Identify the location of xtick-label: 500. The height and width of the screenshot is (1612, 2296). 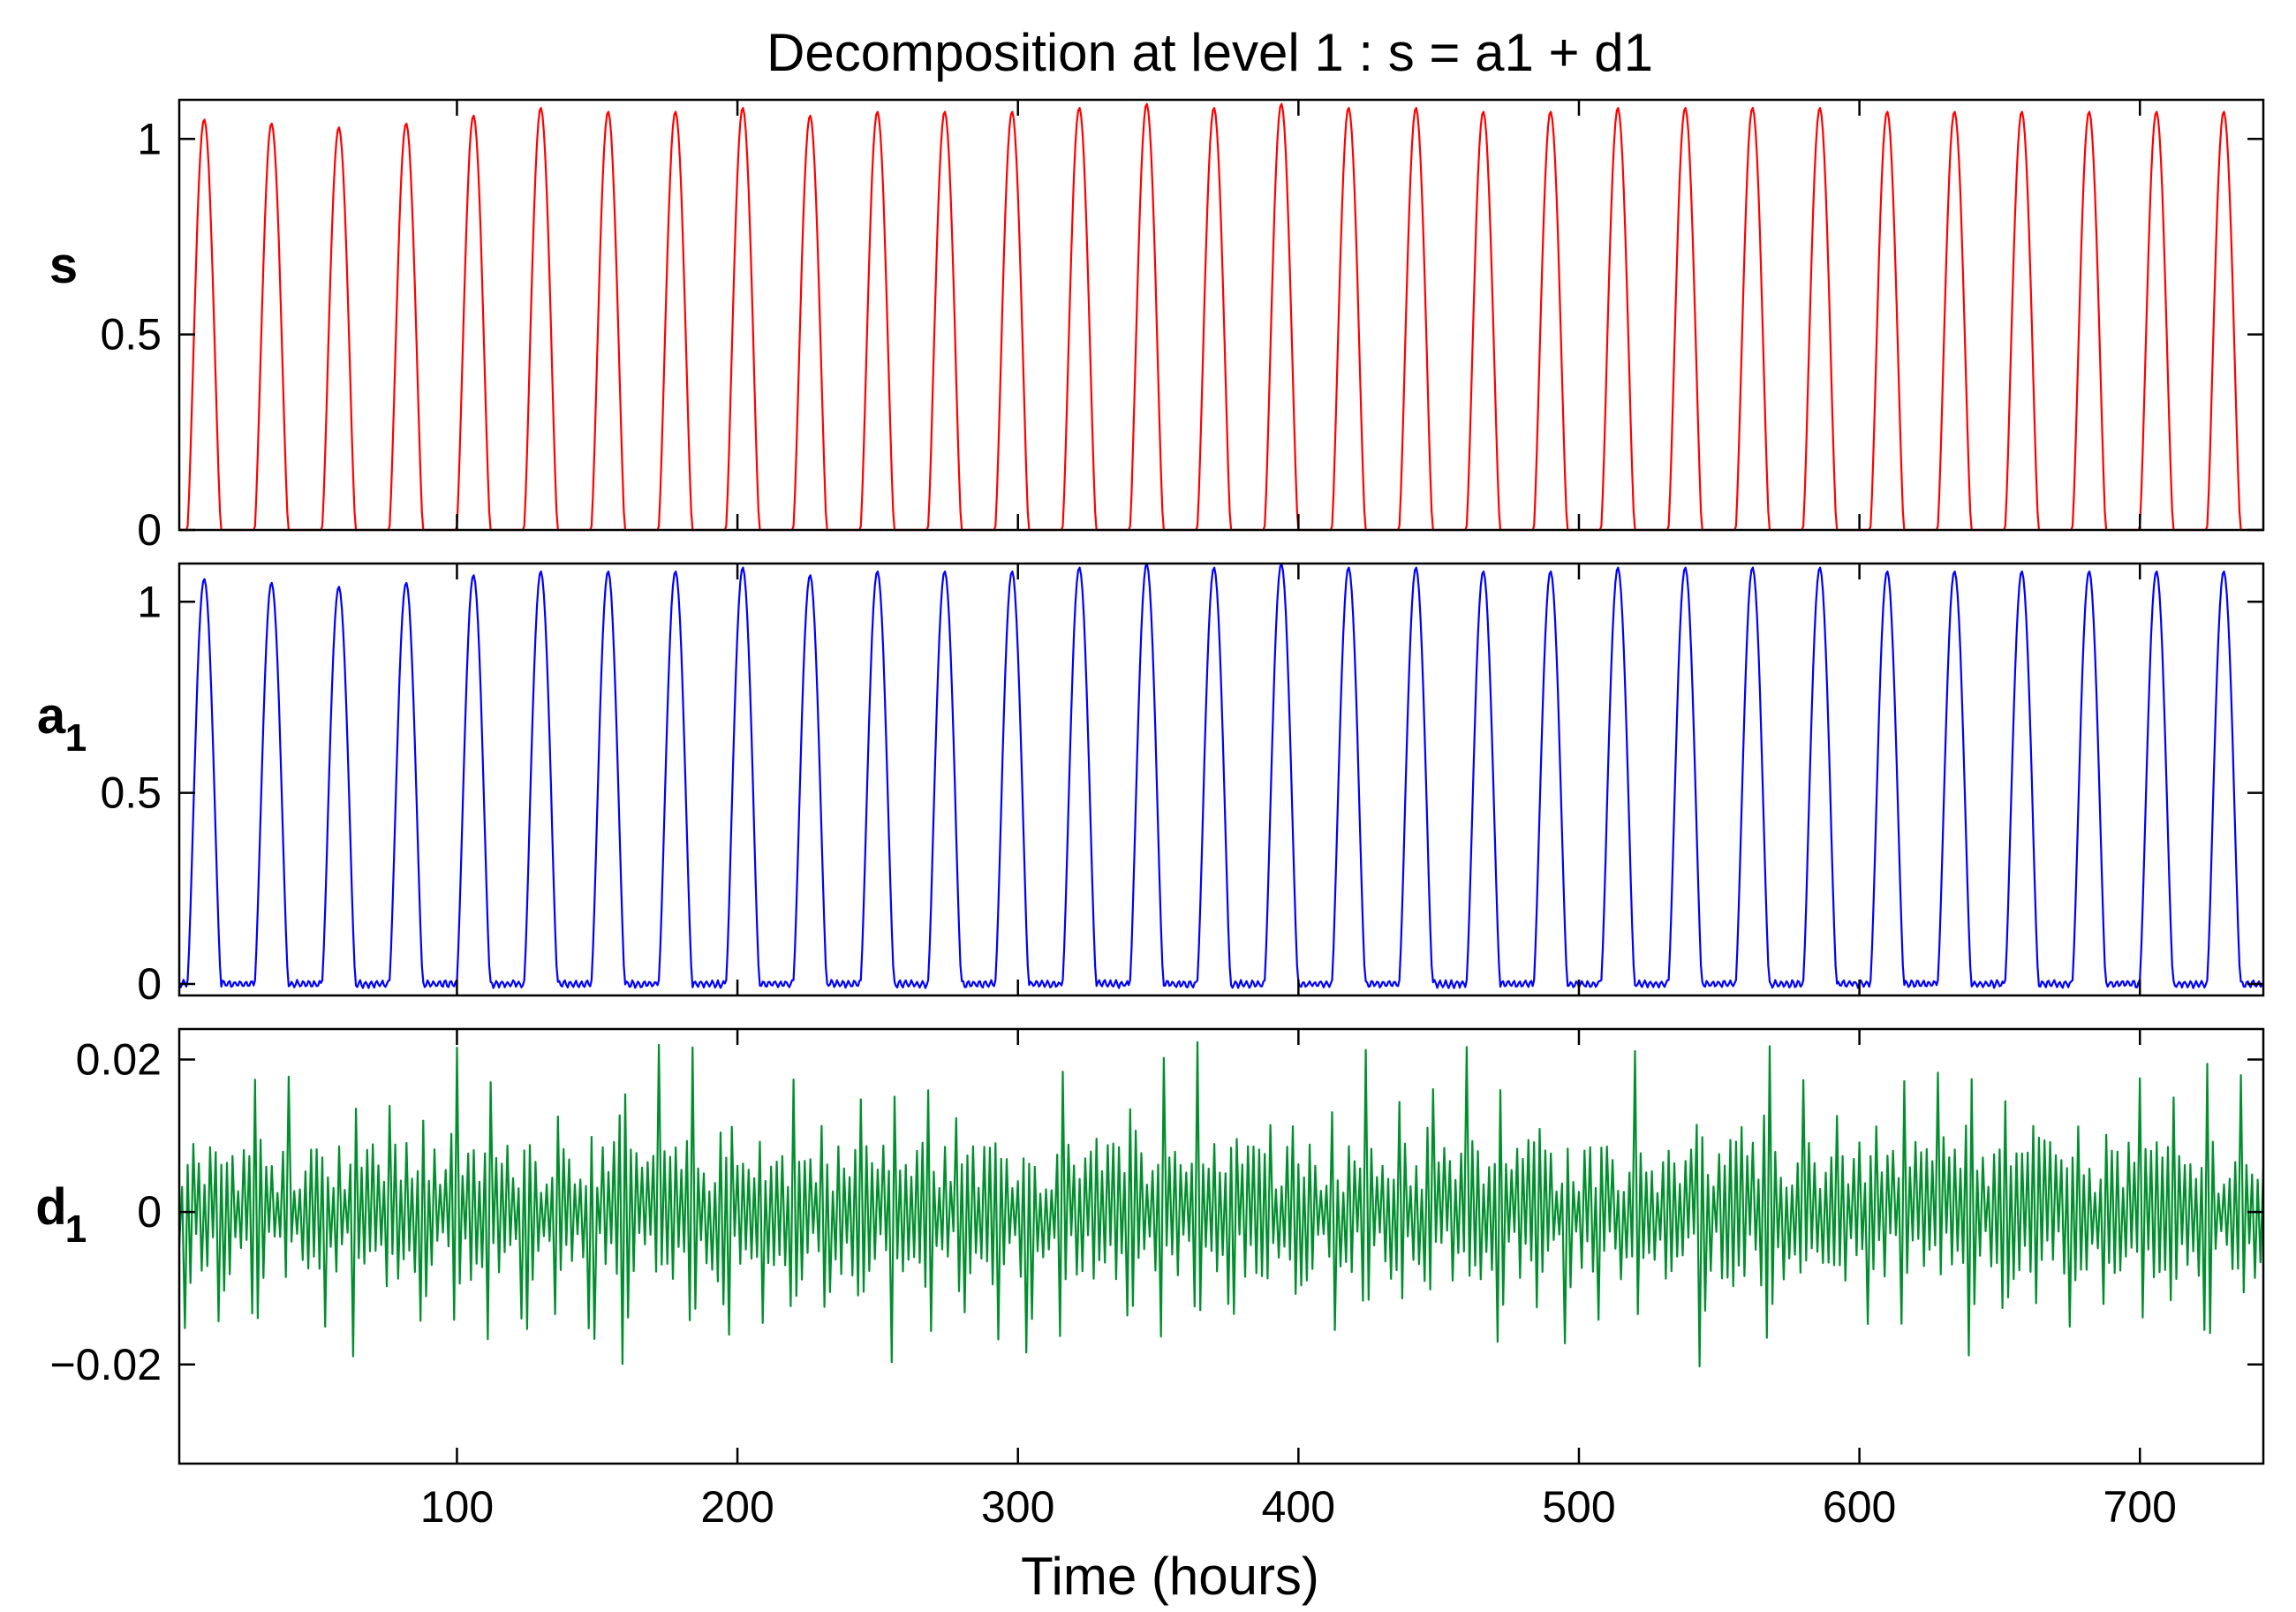
(1578, 1507).